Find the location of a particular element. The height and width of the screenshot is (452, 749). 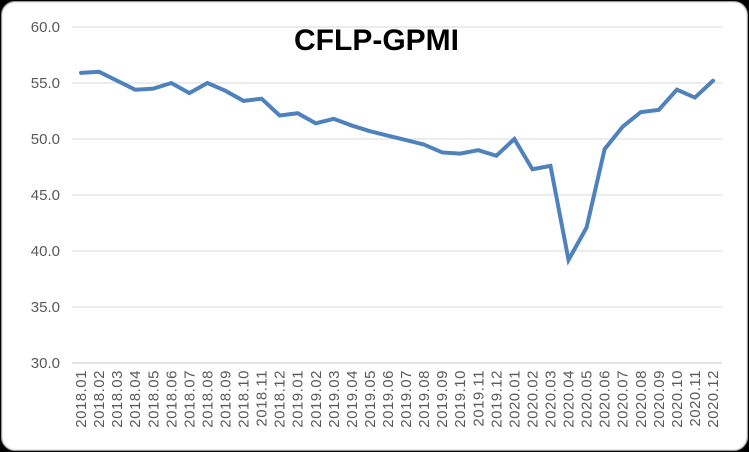

x-tick-label: 2018.12 is located at coordinates (280, 399).